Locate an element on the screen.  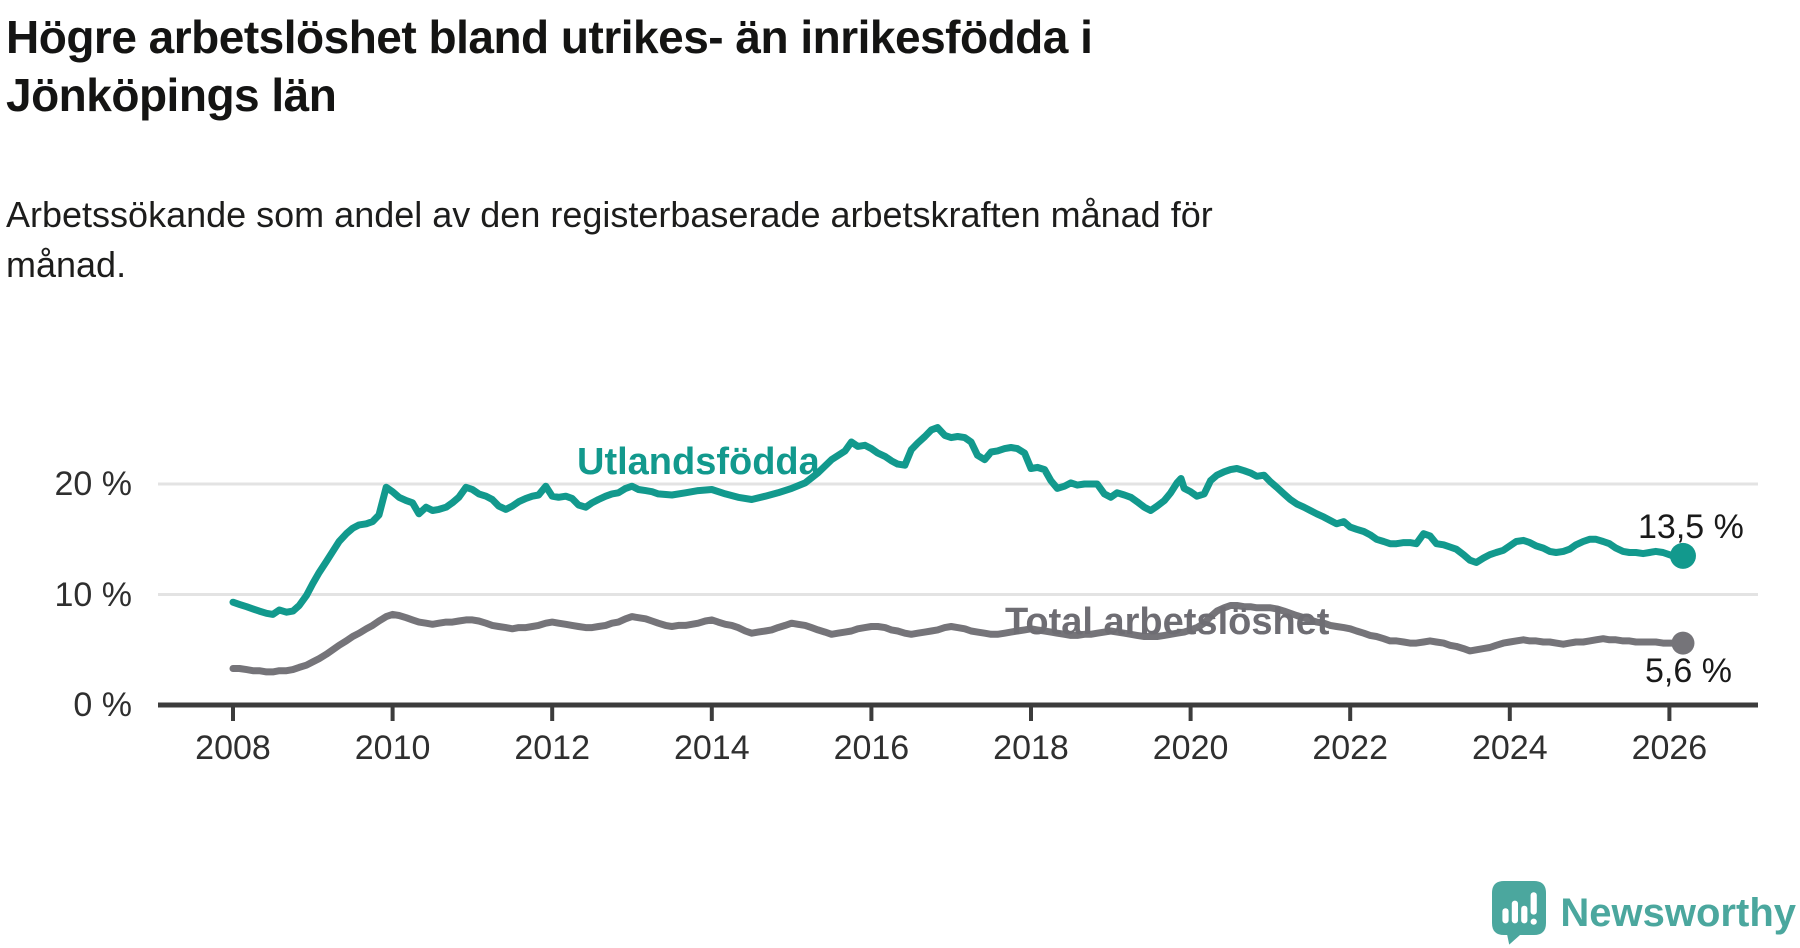
x-axis-label-2020: 2020 is located at coordinates (1190, 748).